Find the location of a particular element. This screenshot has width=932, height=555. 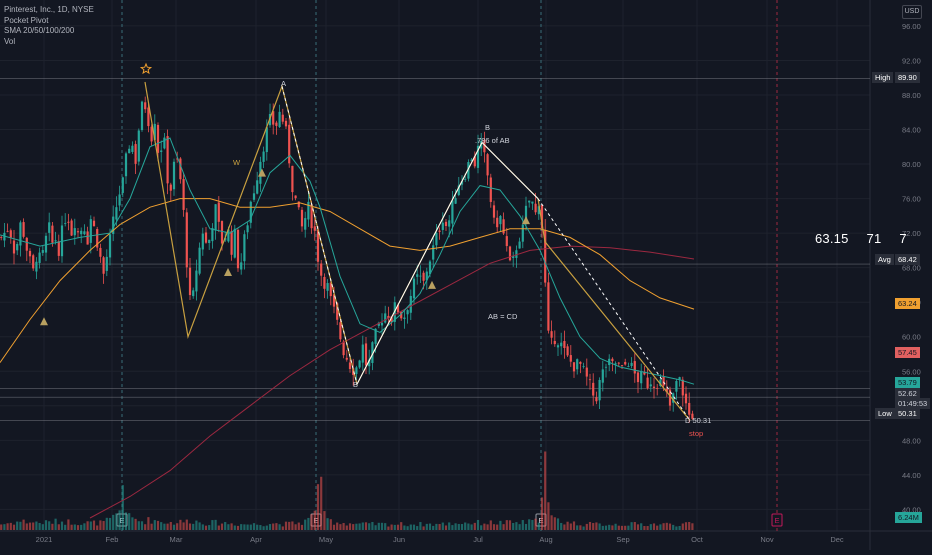

legend-indicator-sma: SMA 20/50/100/200 is located at coordinates (39, 30).